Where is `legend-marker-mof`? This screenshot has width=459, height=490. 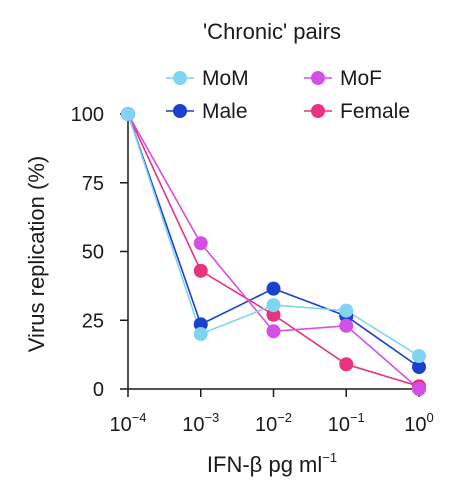 legend-marker-mof is located at coordinates (318, 78).